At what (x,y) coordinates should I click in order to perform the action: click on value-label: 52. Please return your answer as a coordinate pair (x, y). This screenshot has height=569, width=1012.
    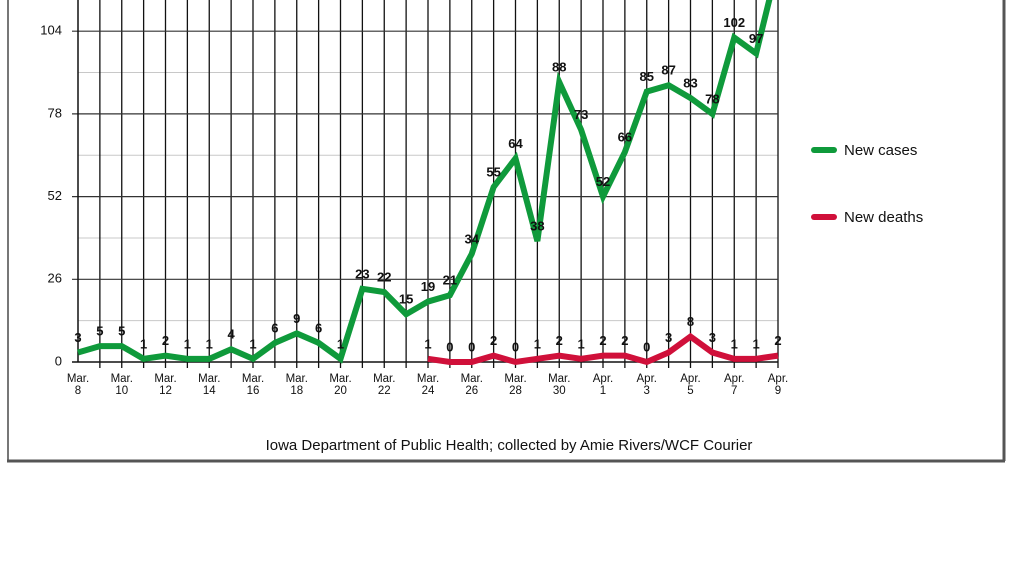
    Looking at the image, I should click on (603, 181).